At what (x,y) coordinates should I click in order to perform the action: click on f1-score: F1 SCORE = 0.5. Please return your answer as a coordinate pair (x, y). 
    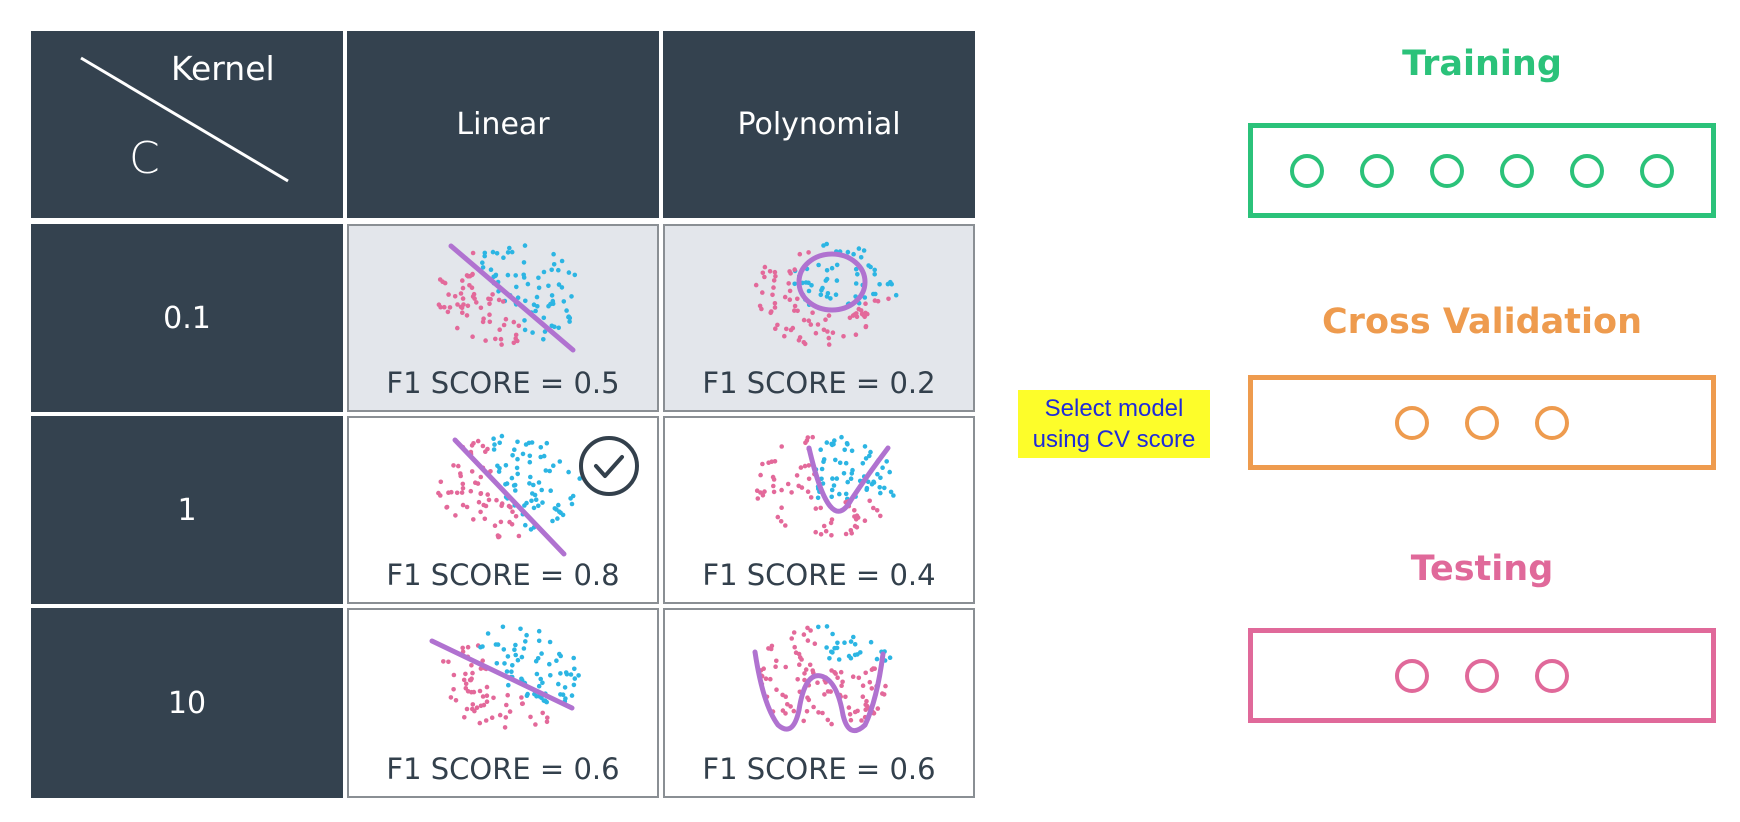
    Looking at the image, I should click on (503, 383).